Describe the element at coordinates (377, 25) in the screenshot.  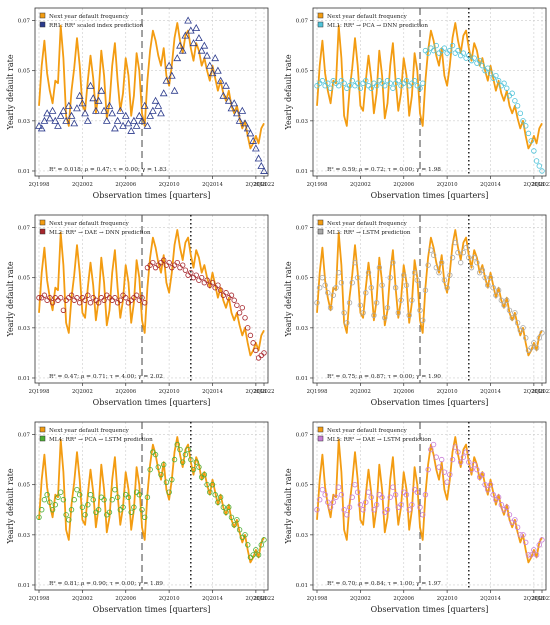
I see `legend-label-prediction: ML1: RR² → PCA → DNN prediction` at that location.